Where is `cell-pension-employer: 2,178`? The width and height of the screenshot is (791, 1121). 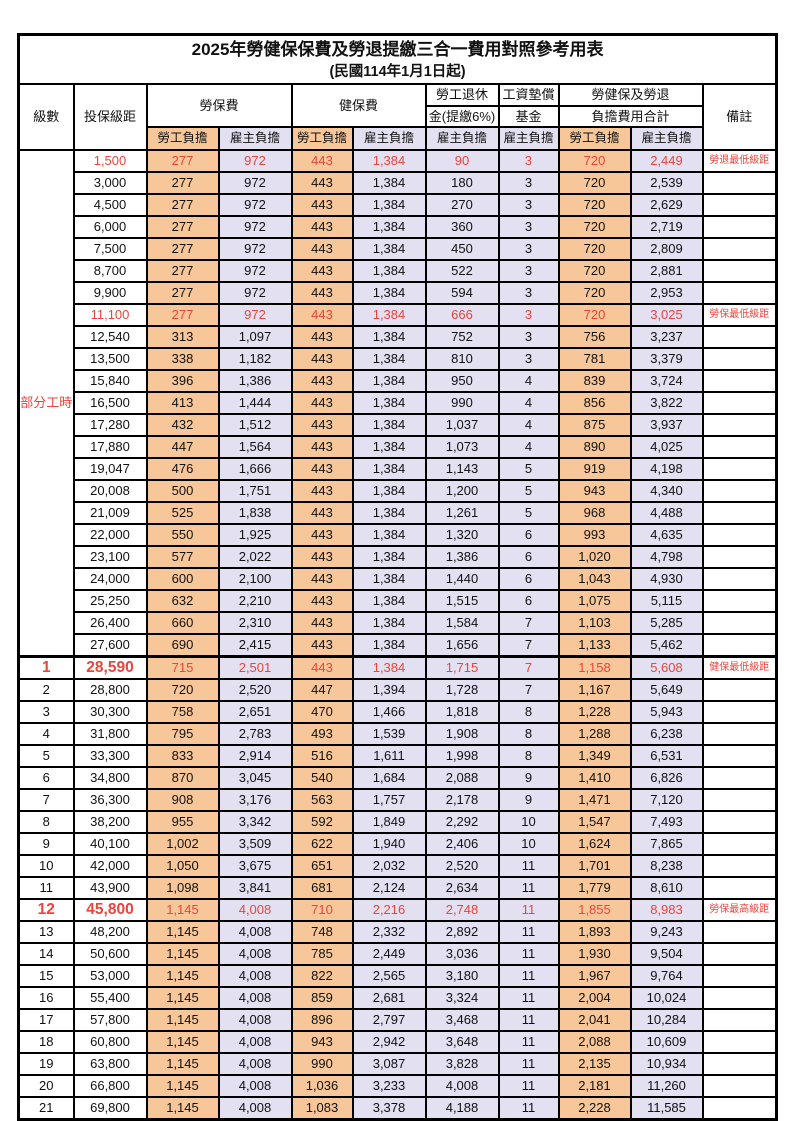 cell-pension-employer: 2,178 is located at coordinates (462, 800).